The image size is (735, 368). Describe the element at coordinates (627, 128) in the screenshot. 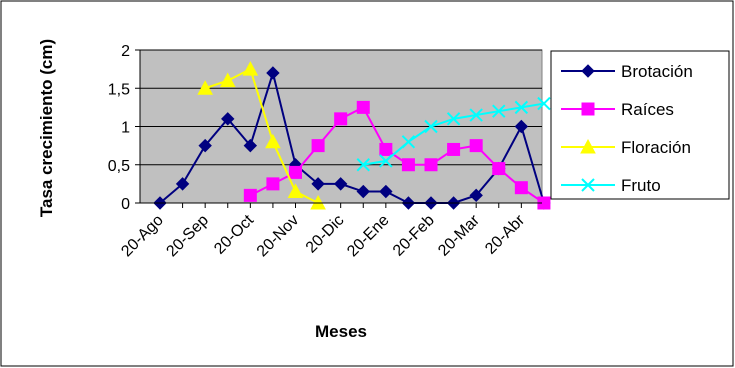

I see `legend-items: Brotación Raíces Floración Fruto` at that location.